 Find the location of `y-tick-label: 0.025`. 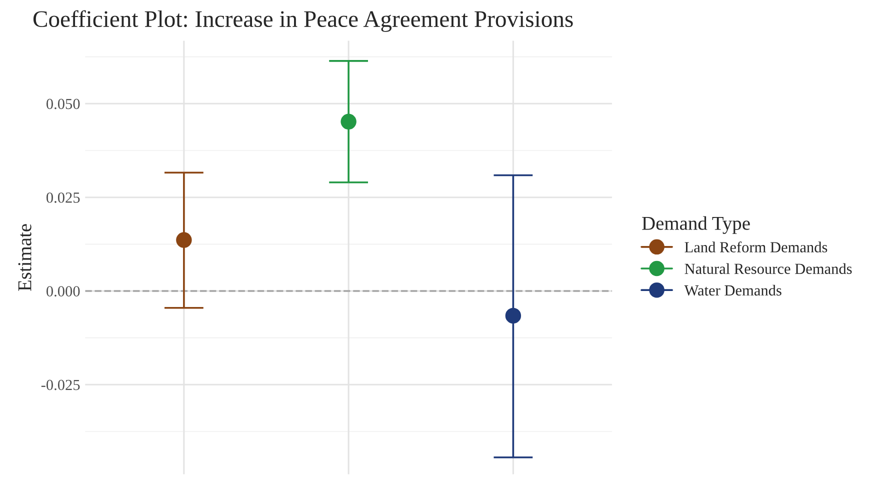

y-tick-label: 0.025 is located at coordinates (63, 197).